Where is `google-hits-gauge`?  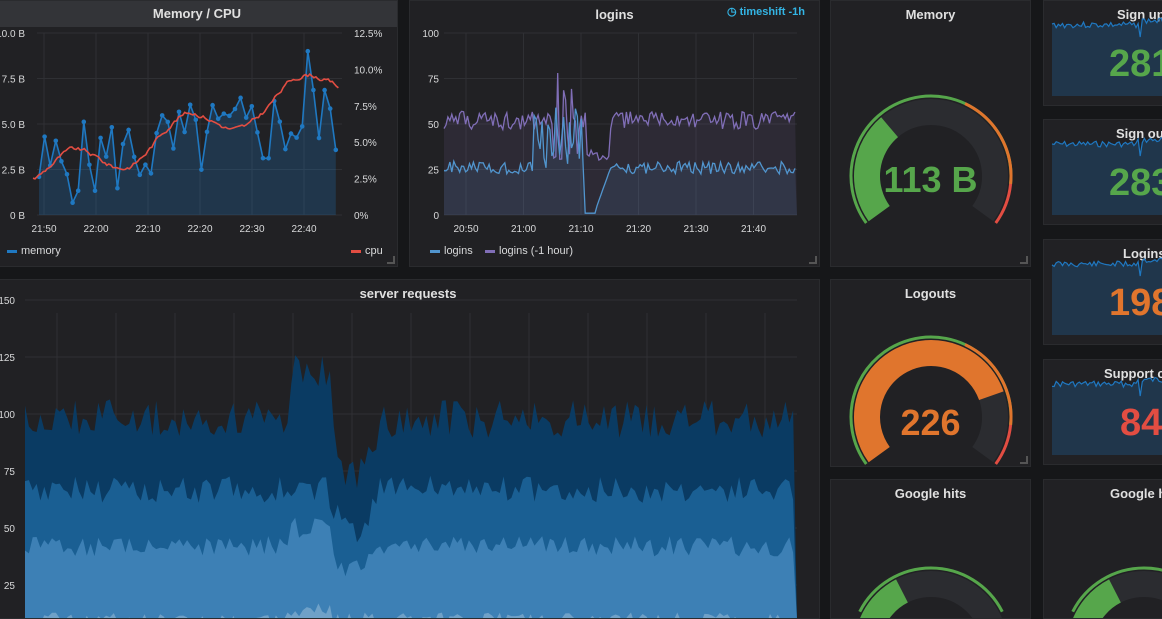 google-hits-gauge is located at coordinates (931, 549).